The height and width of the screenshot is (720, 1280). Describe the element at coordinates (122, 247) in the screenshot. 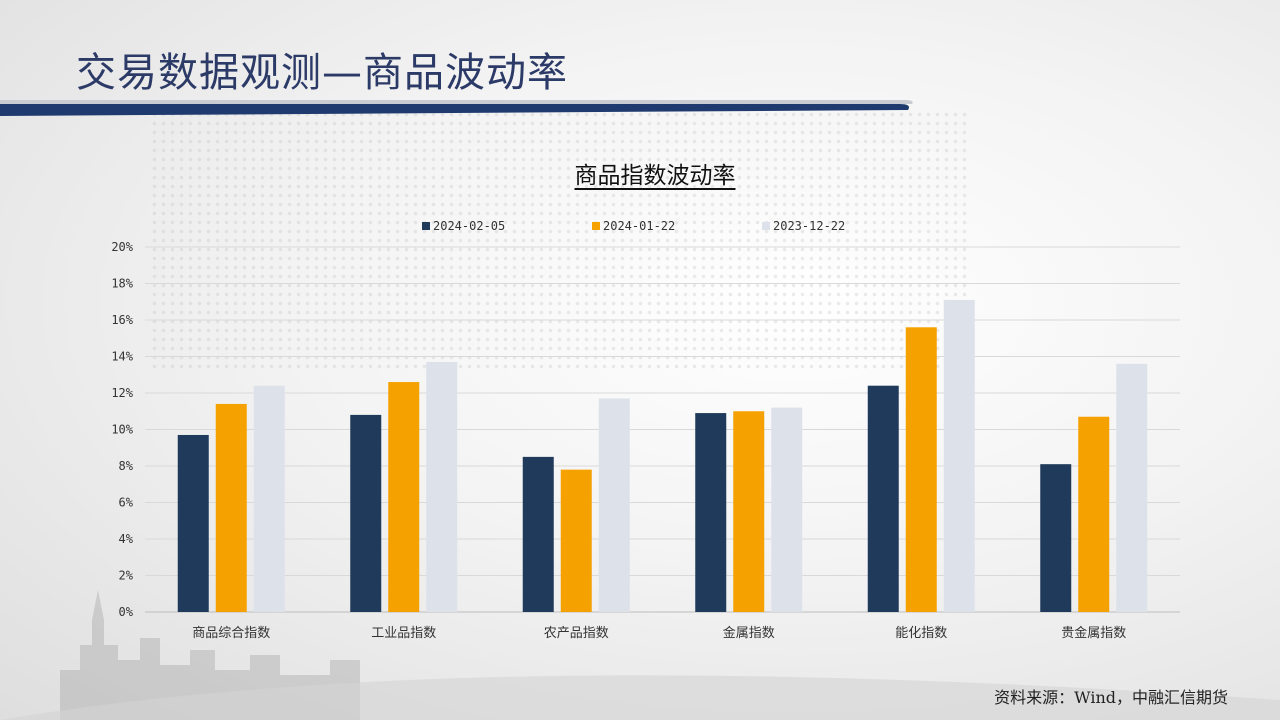

I see `y-tick-label: 20%` at that location.